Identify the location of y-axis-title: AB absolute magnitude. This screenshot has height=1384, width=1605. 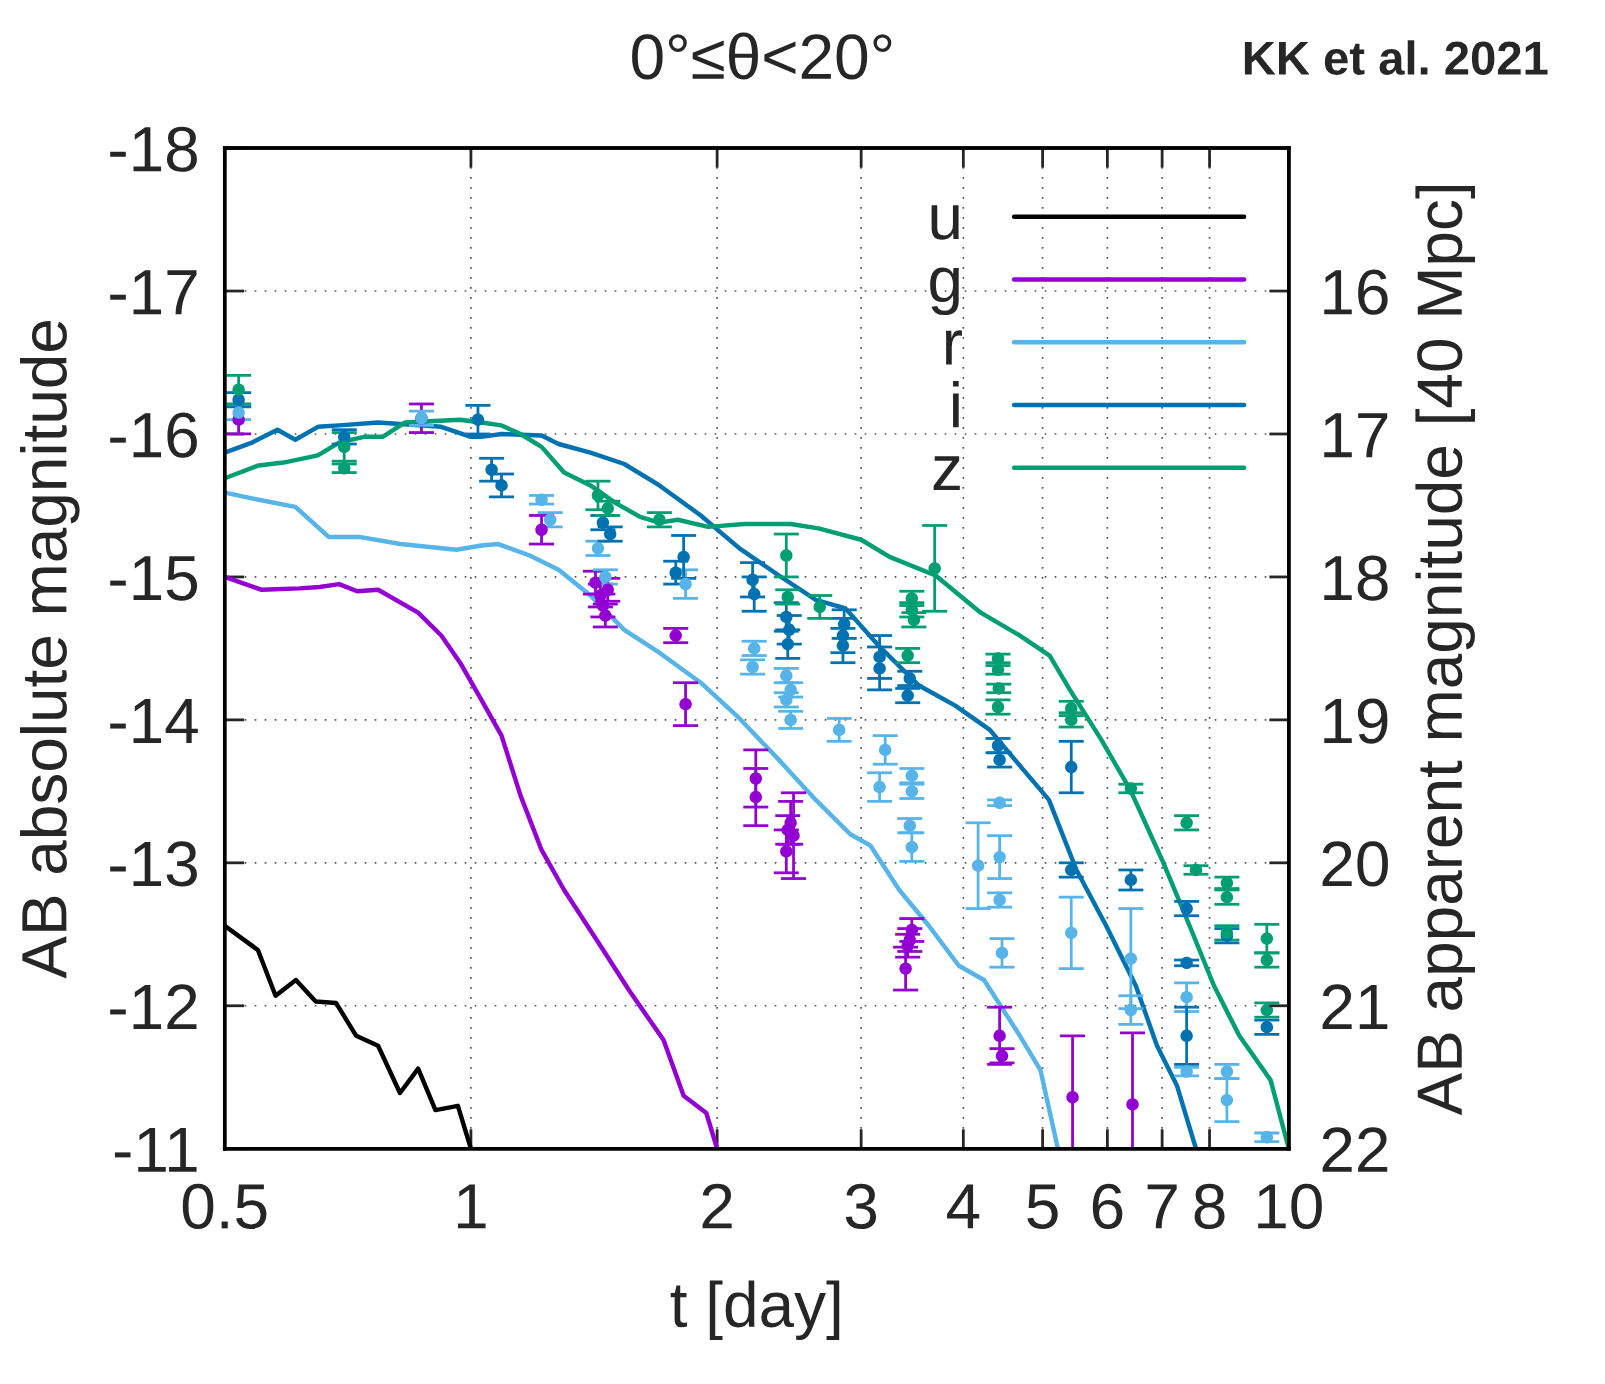
(50, 649).